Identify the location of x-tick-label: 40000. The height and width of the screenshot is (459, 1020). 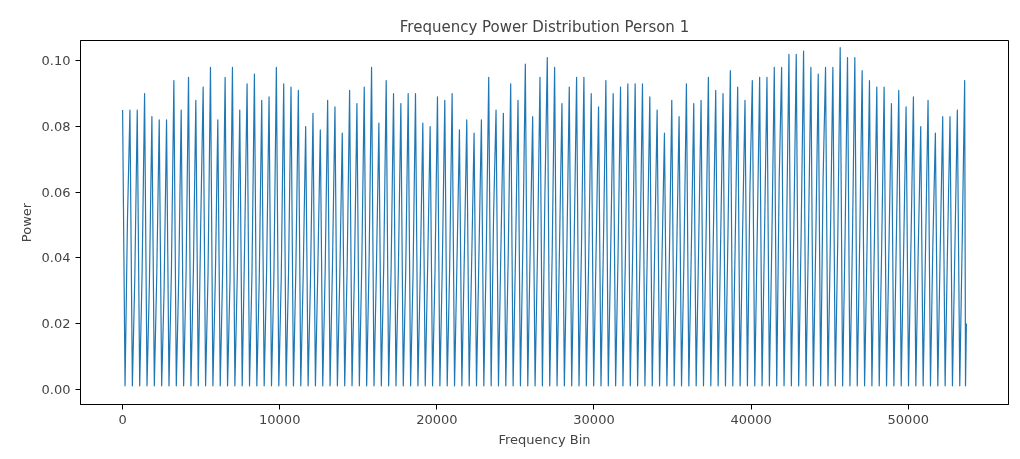
(751, 419).